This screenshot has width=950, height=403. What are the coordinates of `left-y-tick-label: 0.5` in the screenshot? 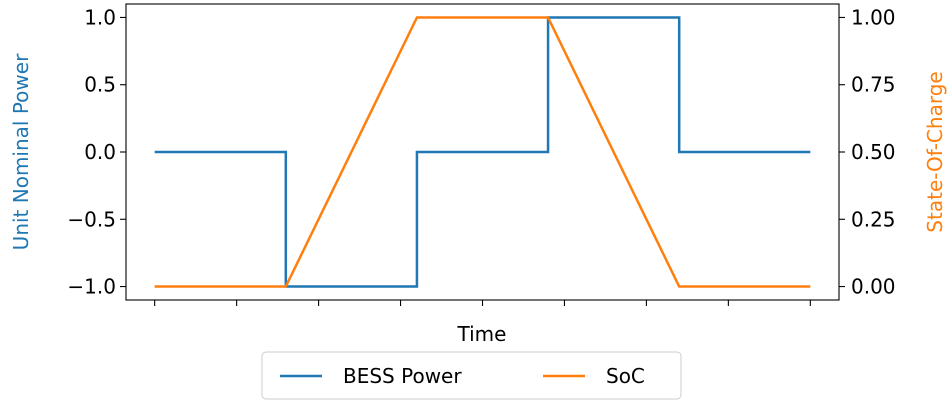 It's located at (100, 85).